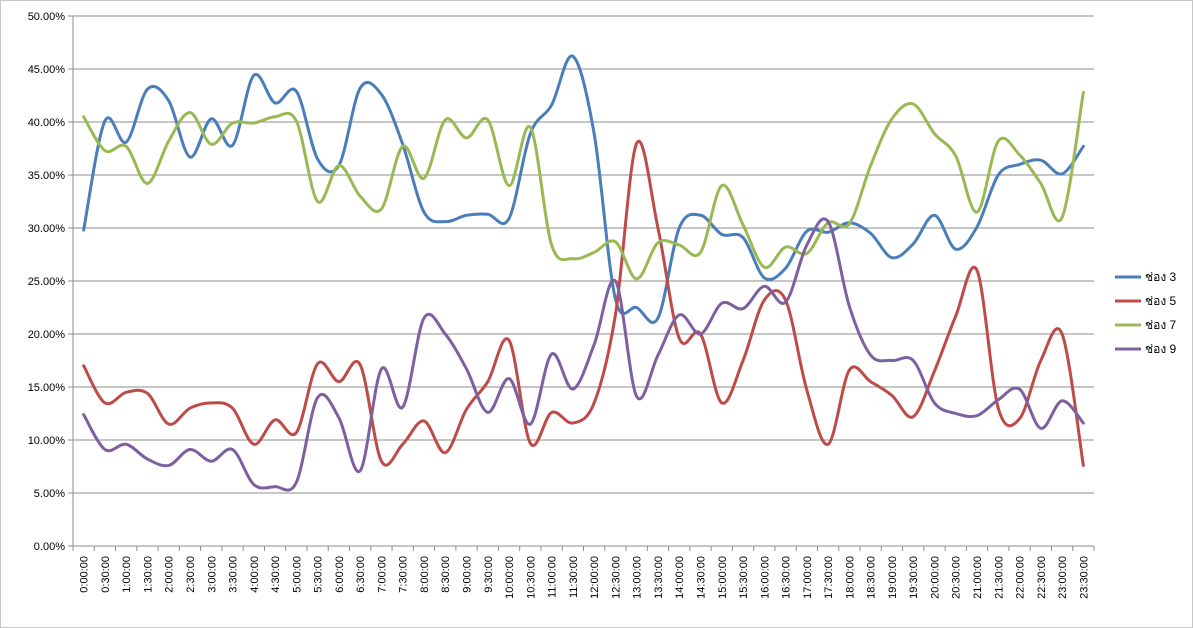  Describe the element at coordinates (510, 577) in the screenshot. I see `x-tick-label: 10:00:00` at that location.